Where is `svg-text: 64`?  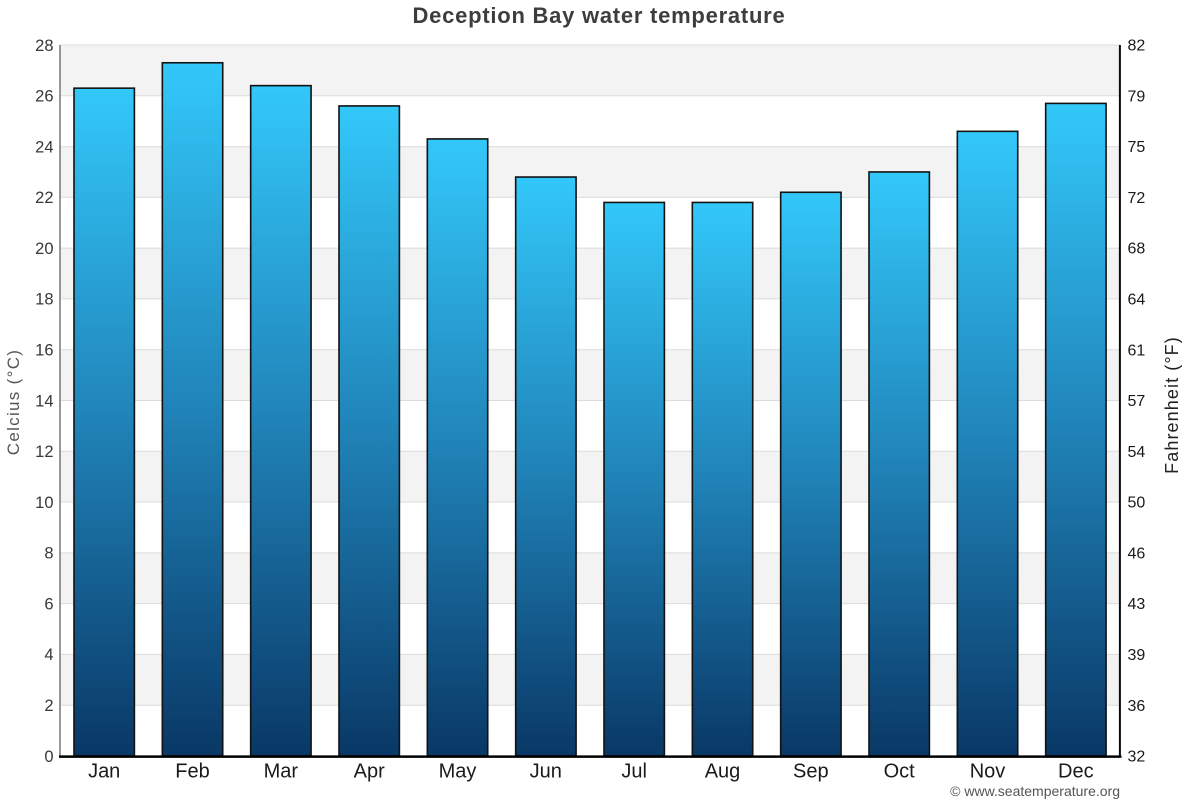
svg-text: 64 is located at coordinates (1137, 300).